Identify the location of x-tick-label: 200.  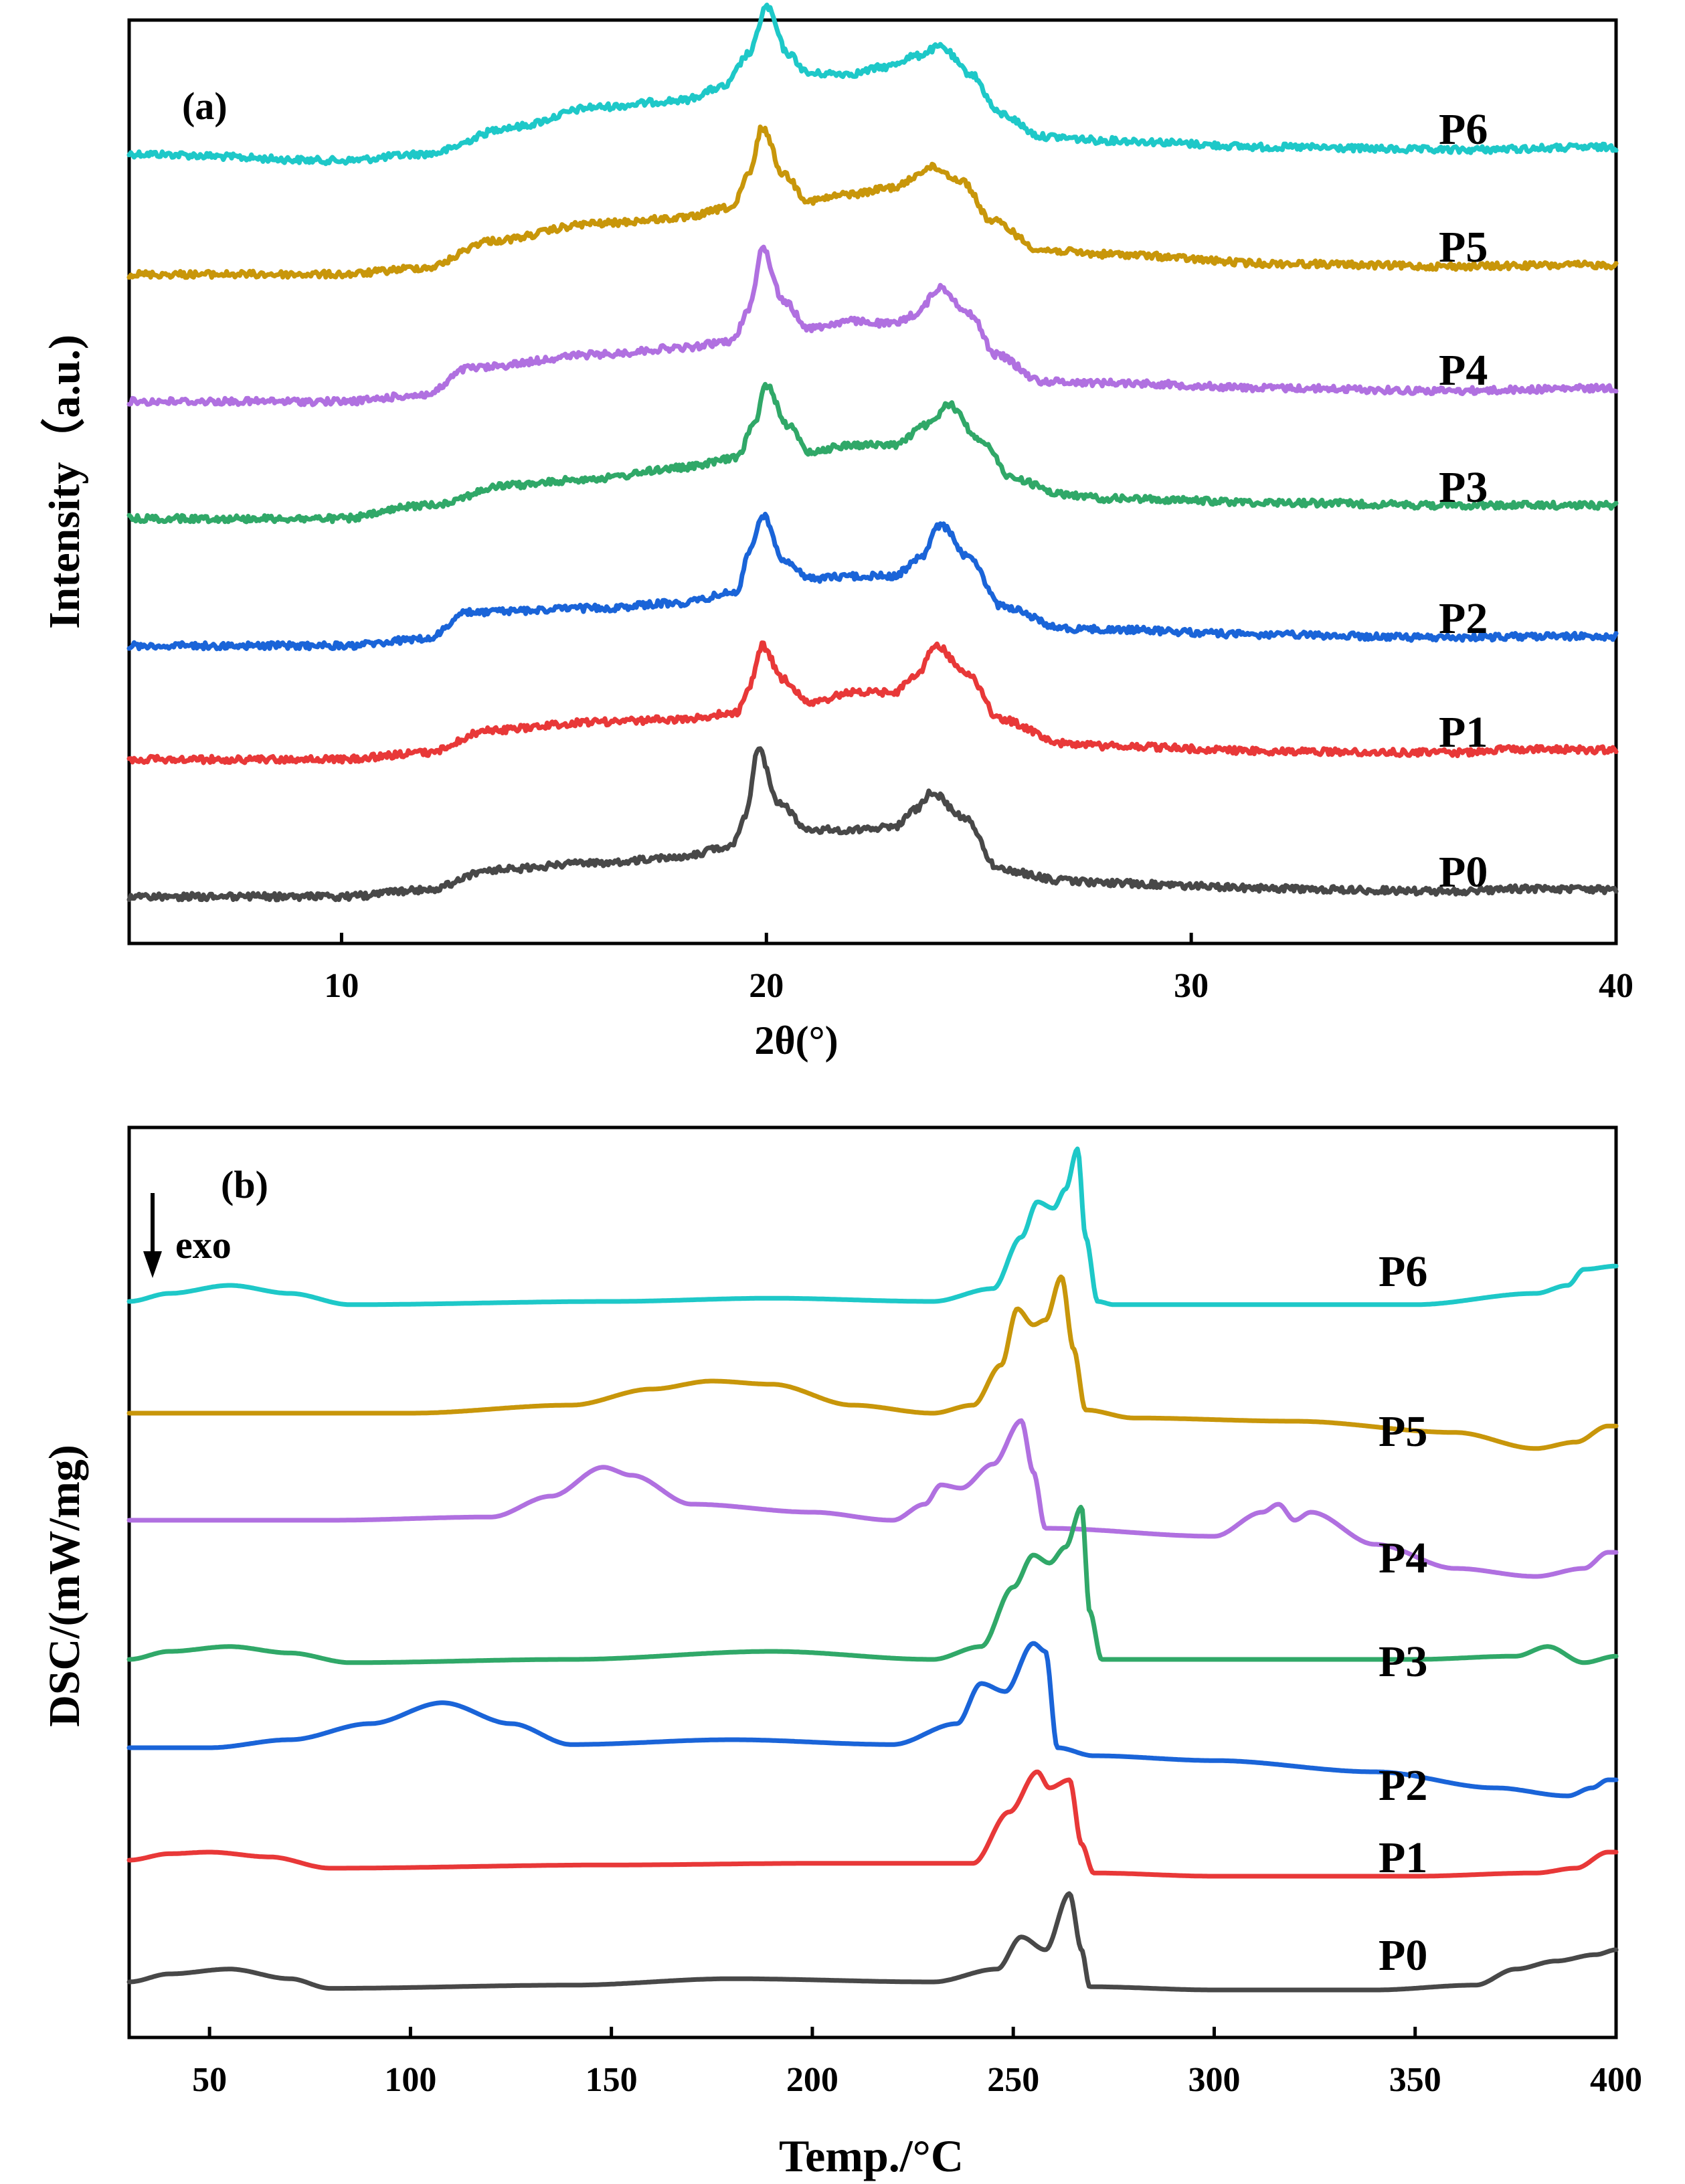
(812, 2080).